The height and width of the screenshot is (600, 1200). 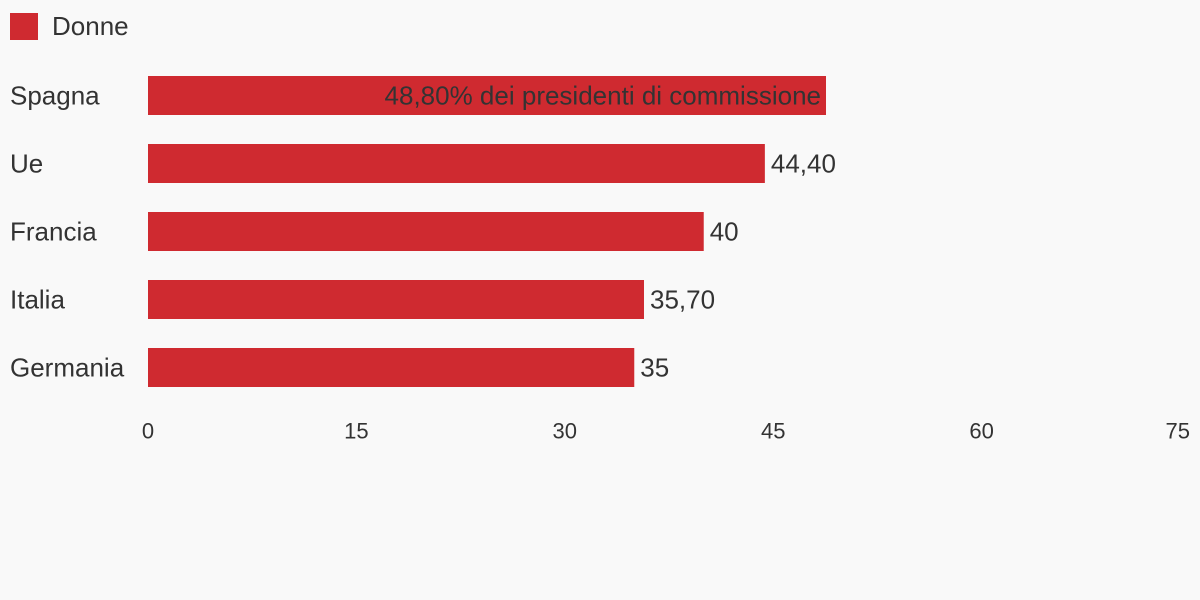 I want to click on value-label-germania: 35, so click(x=654, y=368).